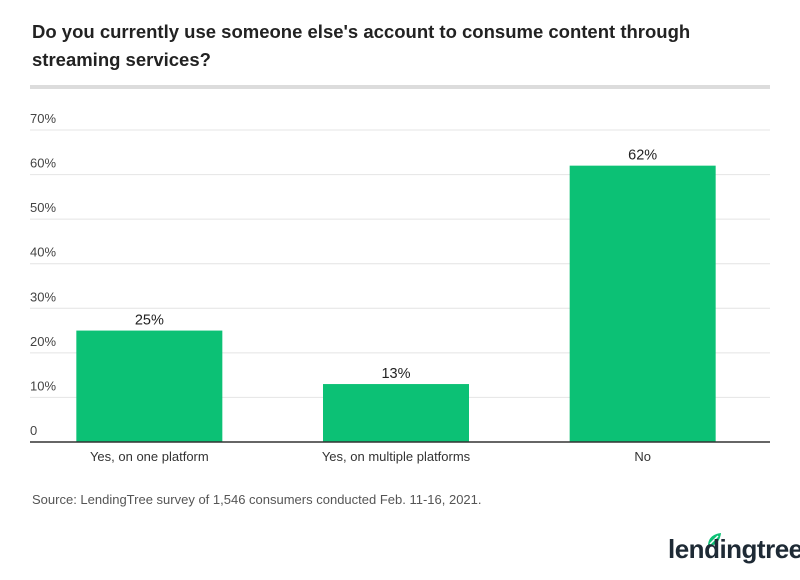 The height and width of the screenshot is (580, 800). Describe the element at coordinates (396, 456) in the screenshot. I see `x-tick-label: Yes, on multiple platforms` at that location.